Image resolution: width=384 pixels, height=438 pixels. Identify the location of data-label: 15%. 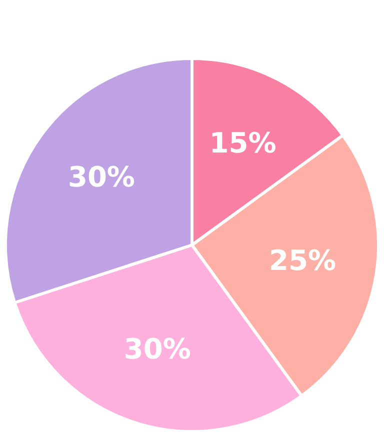
(242, 143).